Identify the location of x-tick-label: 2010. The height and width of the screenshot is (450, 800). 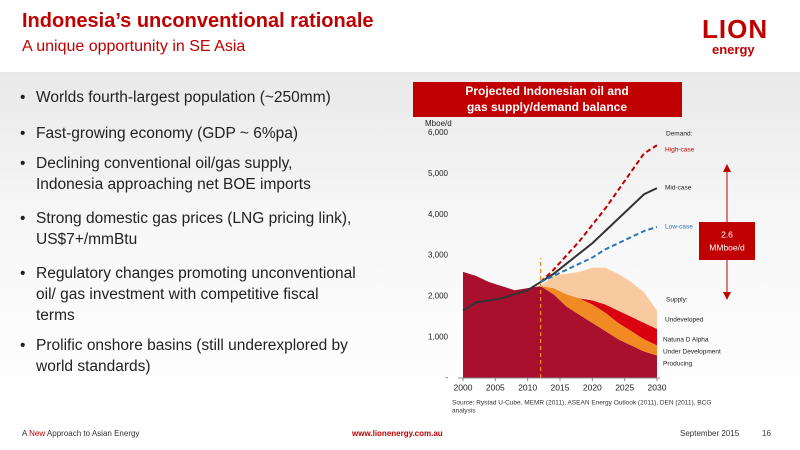
(527, 387).